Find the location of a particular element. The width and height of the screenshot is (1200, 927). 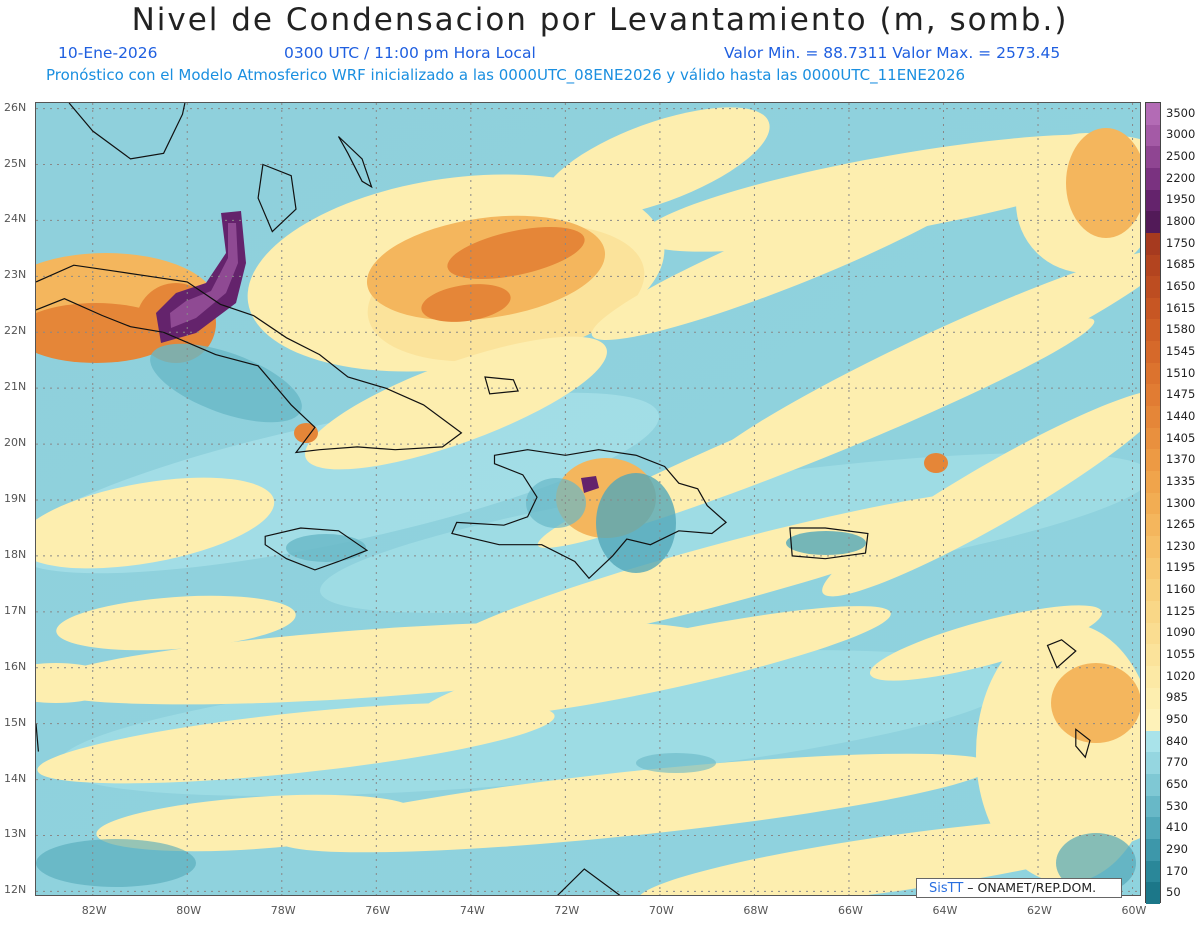

colorbar-level-label: 1800 is located at coordinates (1181, 221).